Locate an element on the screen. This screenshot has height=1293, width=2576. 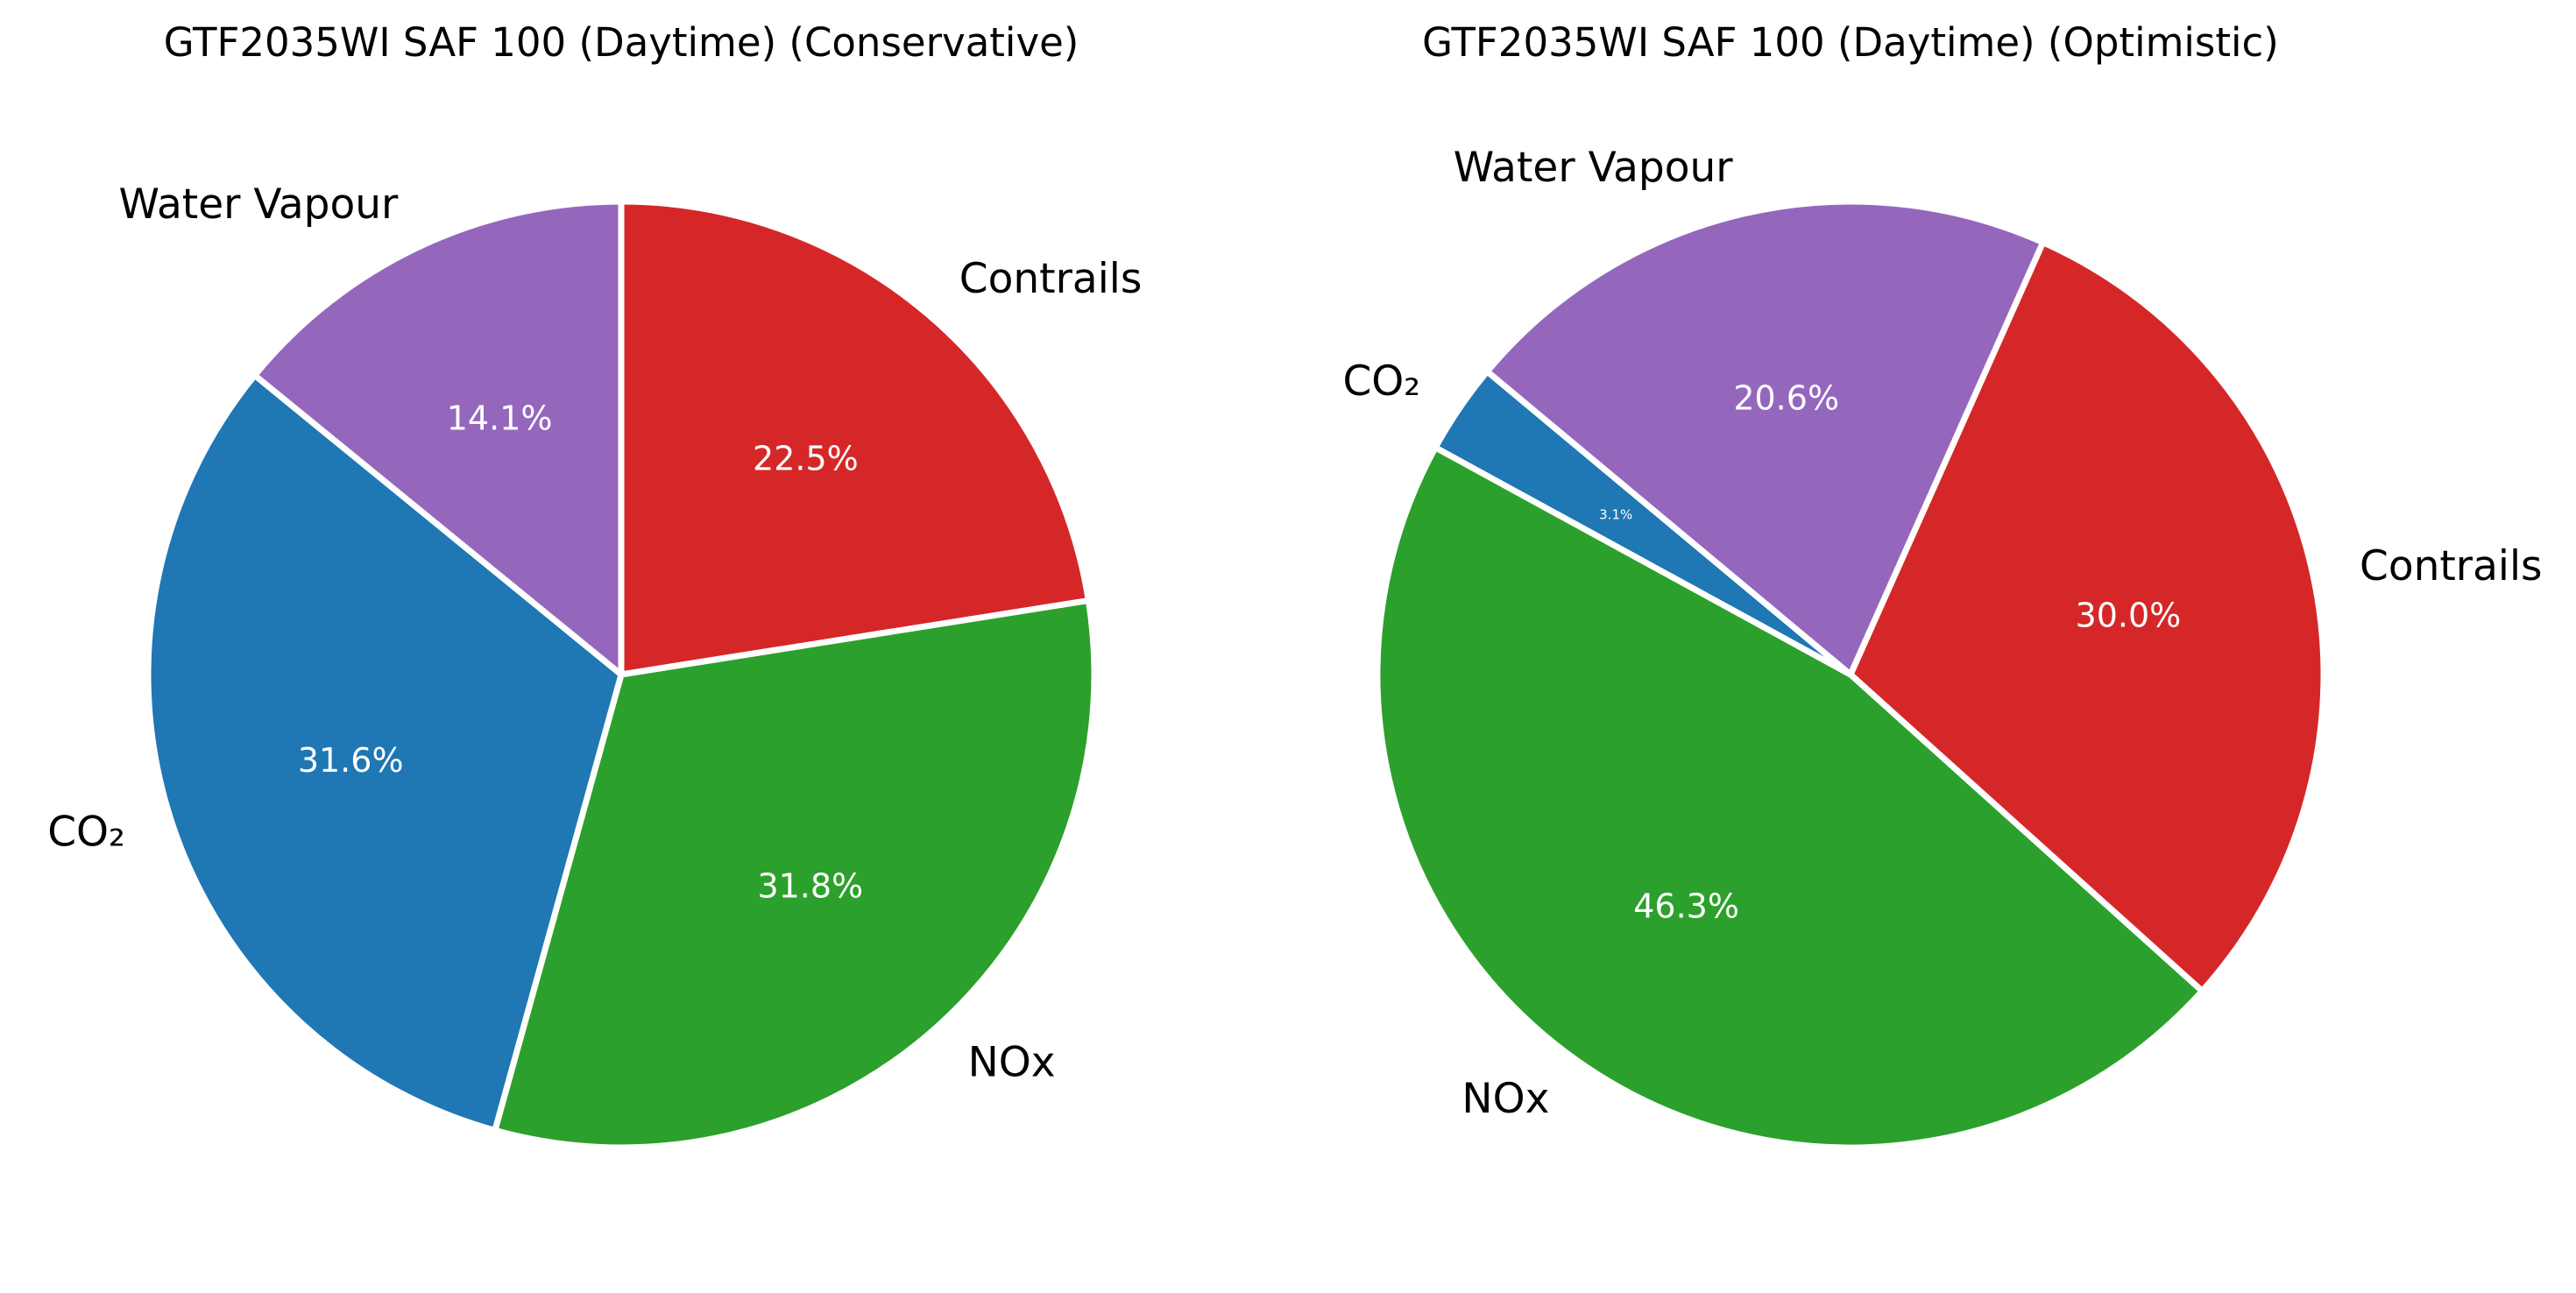
pie-value-label: 22.5% is located at coordinates (806, 459).